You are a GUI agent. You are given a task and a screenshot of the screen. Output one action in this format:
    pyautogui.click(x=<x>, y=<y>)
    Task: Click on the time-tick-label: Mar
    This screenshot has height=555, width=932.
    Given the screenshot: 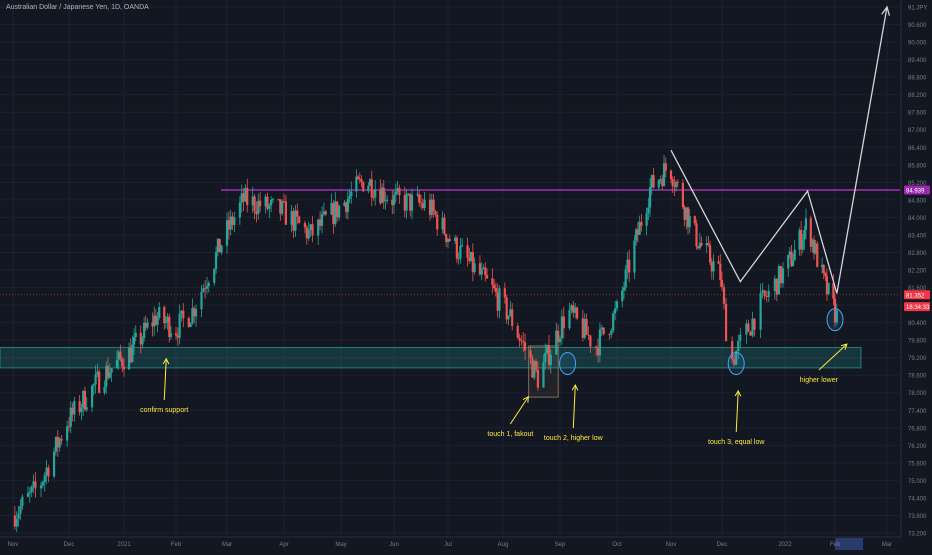 What is the action you would take?
    pyautogui.click(x=227, y=545)
    